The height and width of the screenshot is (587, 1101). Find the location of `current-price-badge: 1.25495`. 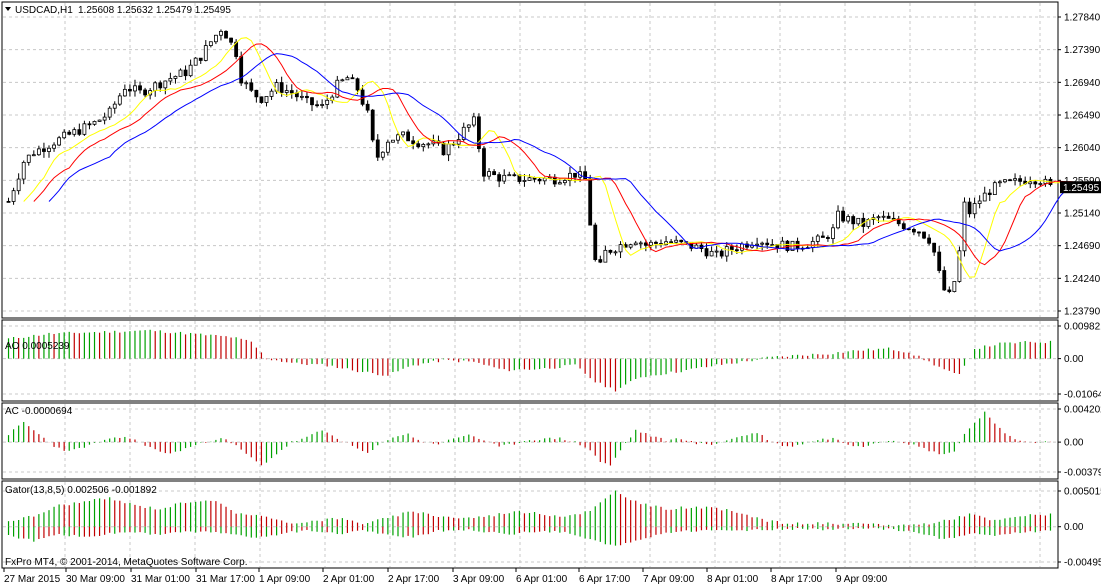

current-price-badge: 1.25495 is located at coordinates (1080, 187).